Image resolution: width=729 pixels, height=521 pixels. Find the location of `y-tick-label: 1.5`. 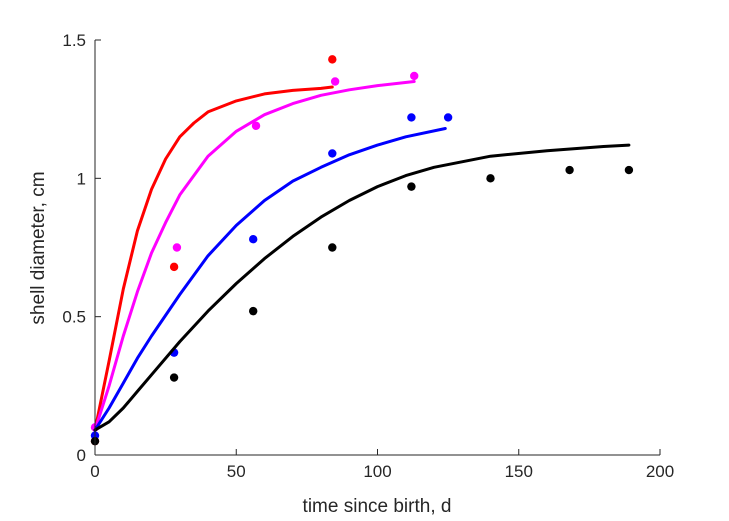

y-tick-label: 1.5 is located at coordinates (74, 40).